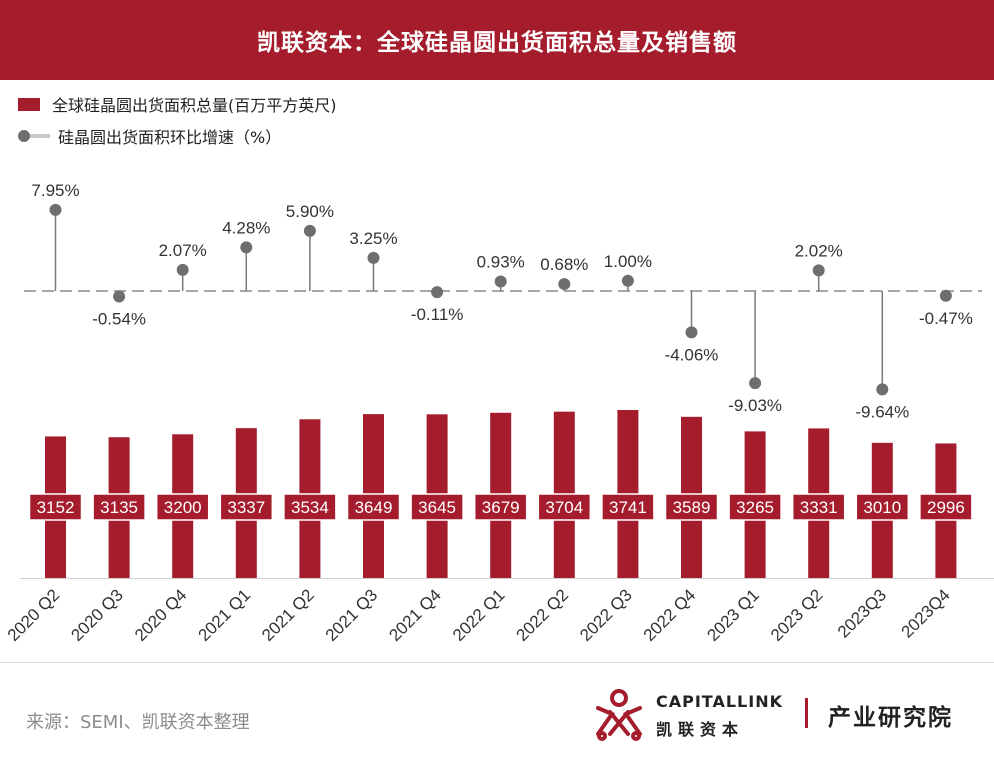  I want to click on bar-value-label: 3010, so click(882, 507).